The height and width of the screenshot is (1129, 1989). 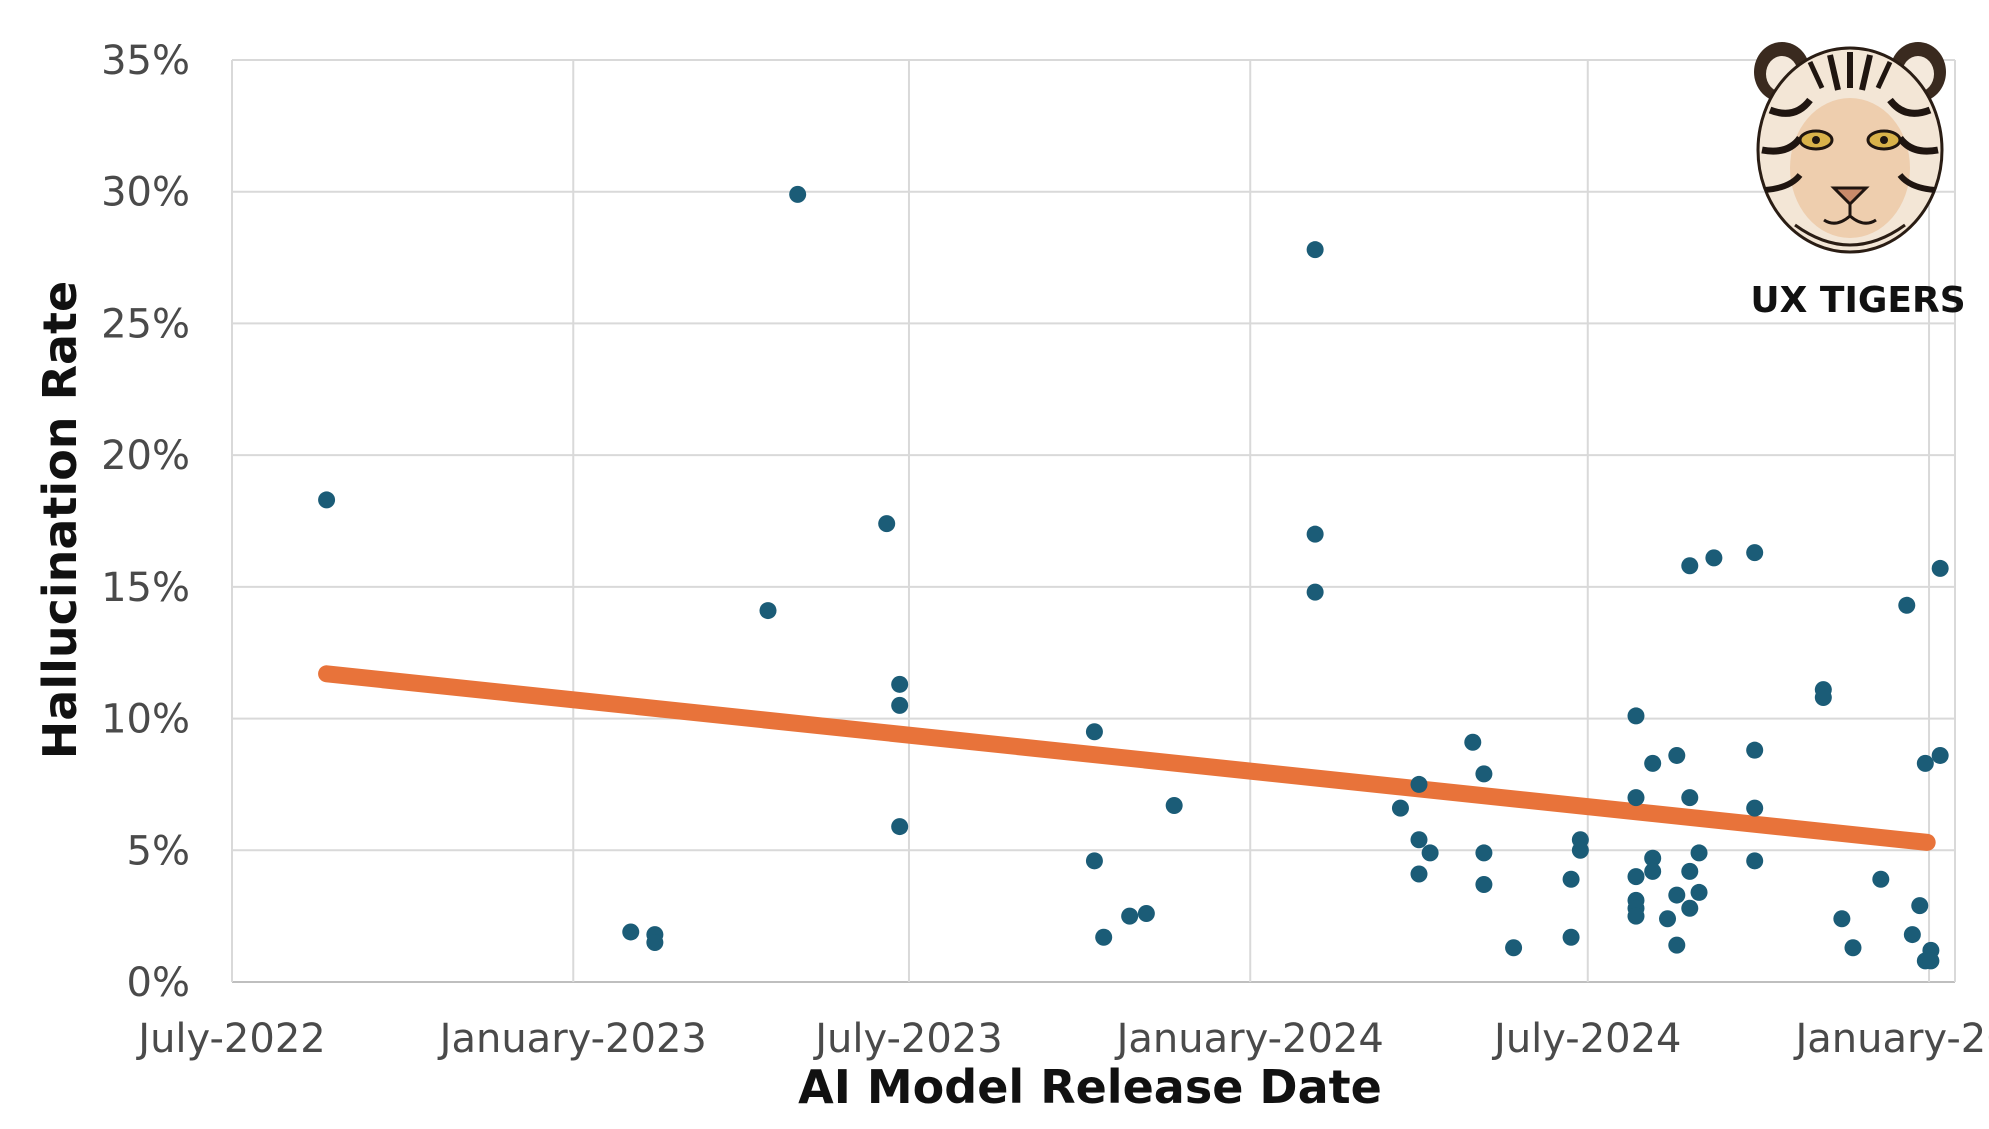 What do you see at coordinates (145, 324) in the screenshot?
I see `y-tick-label: 25%` at bounding box center [145, 324].